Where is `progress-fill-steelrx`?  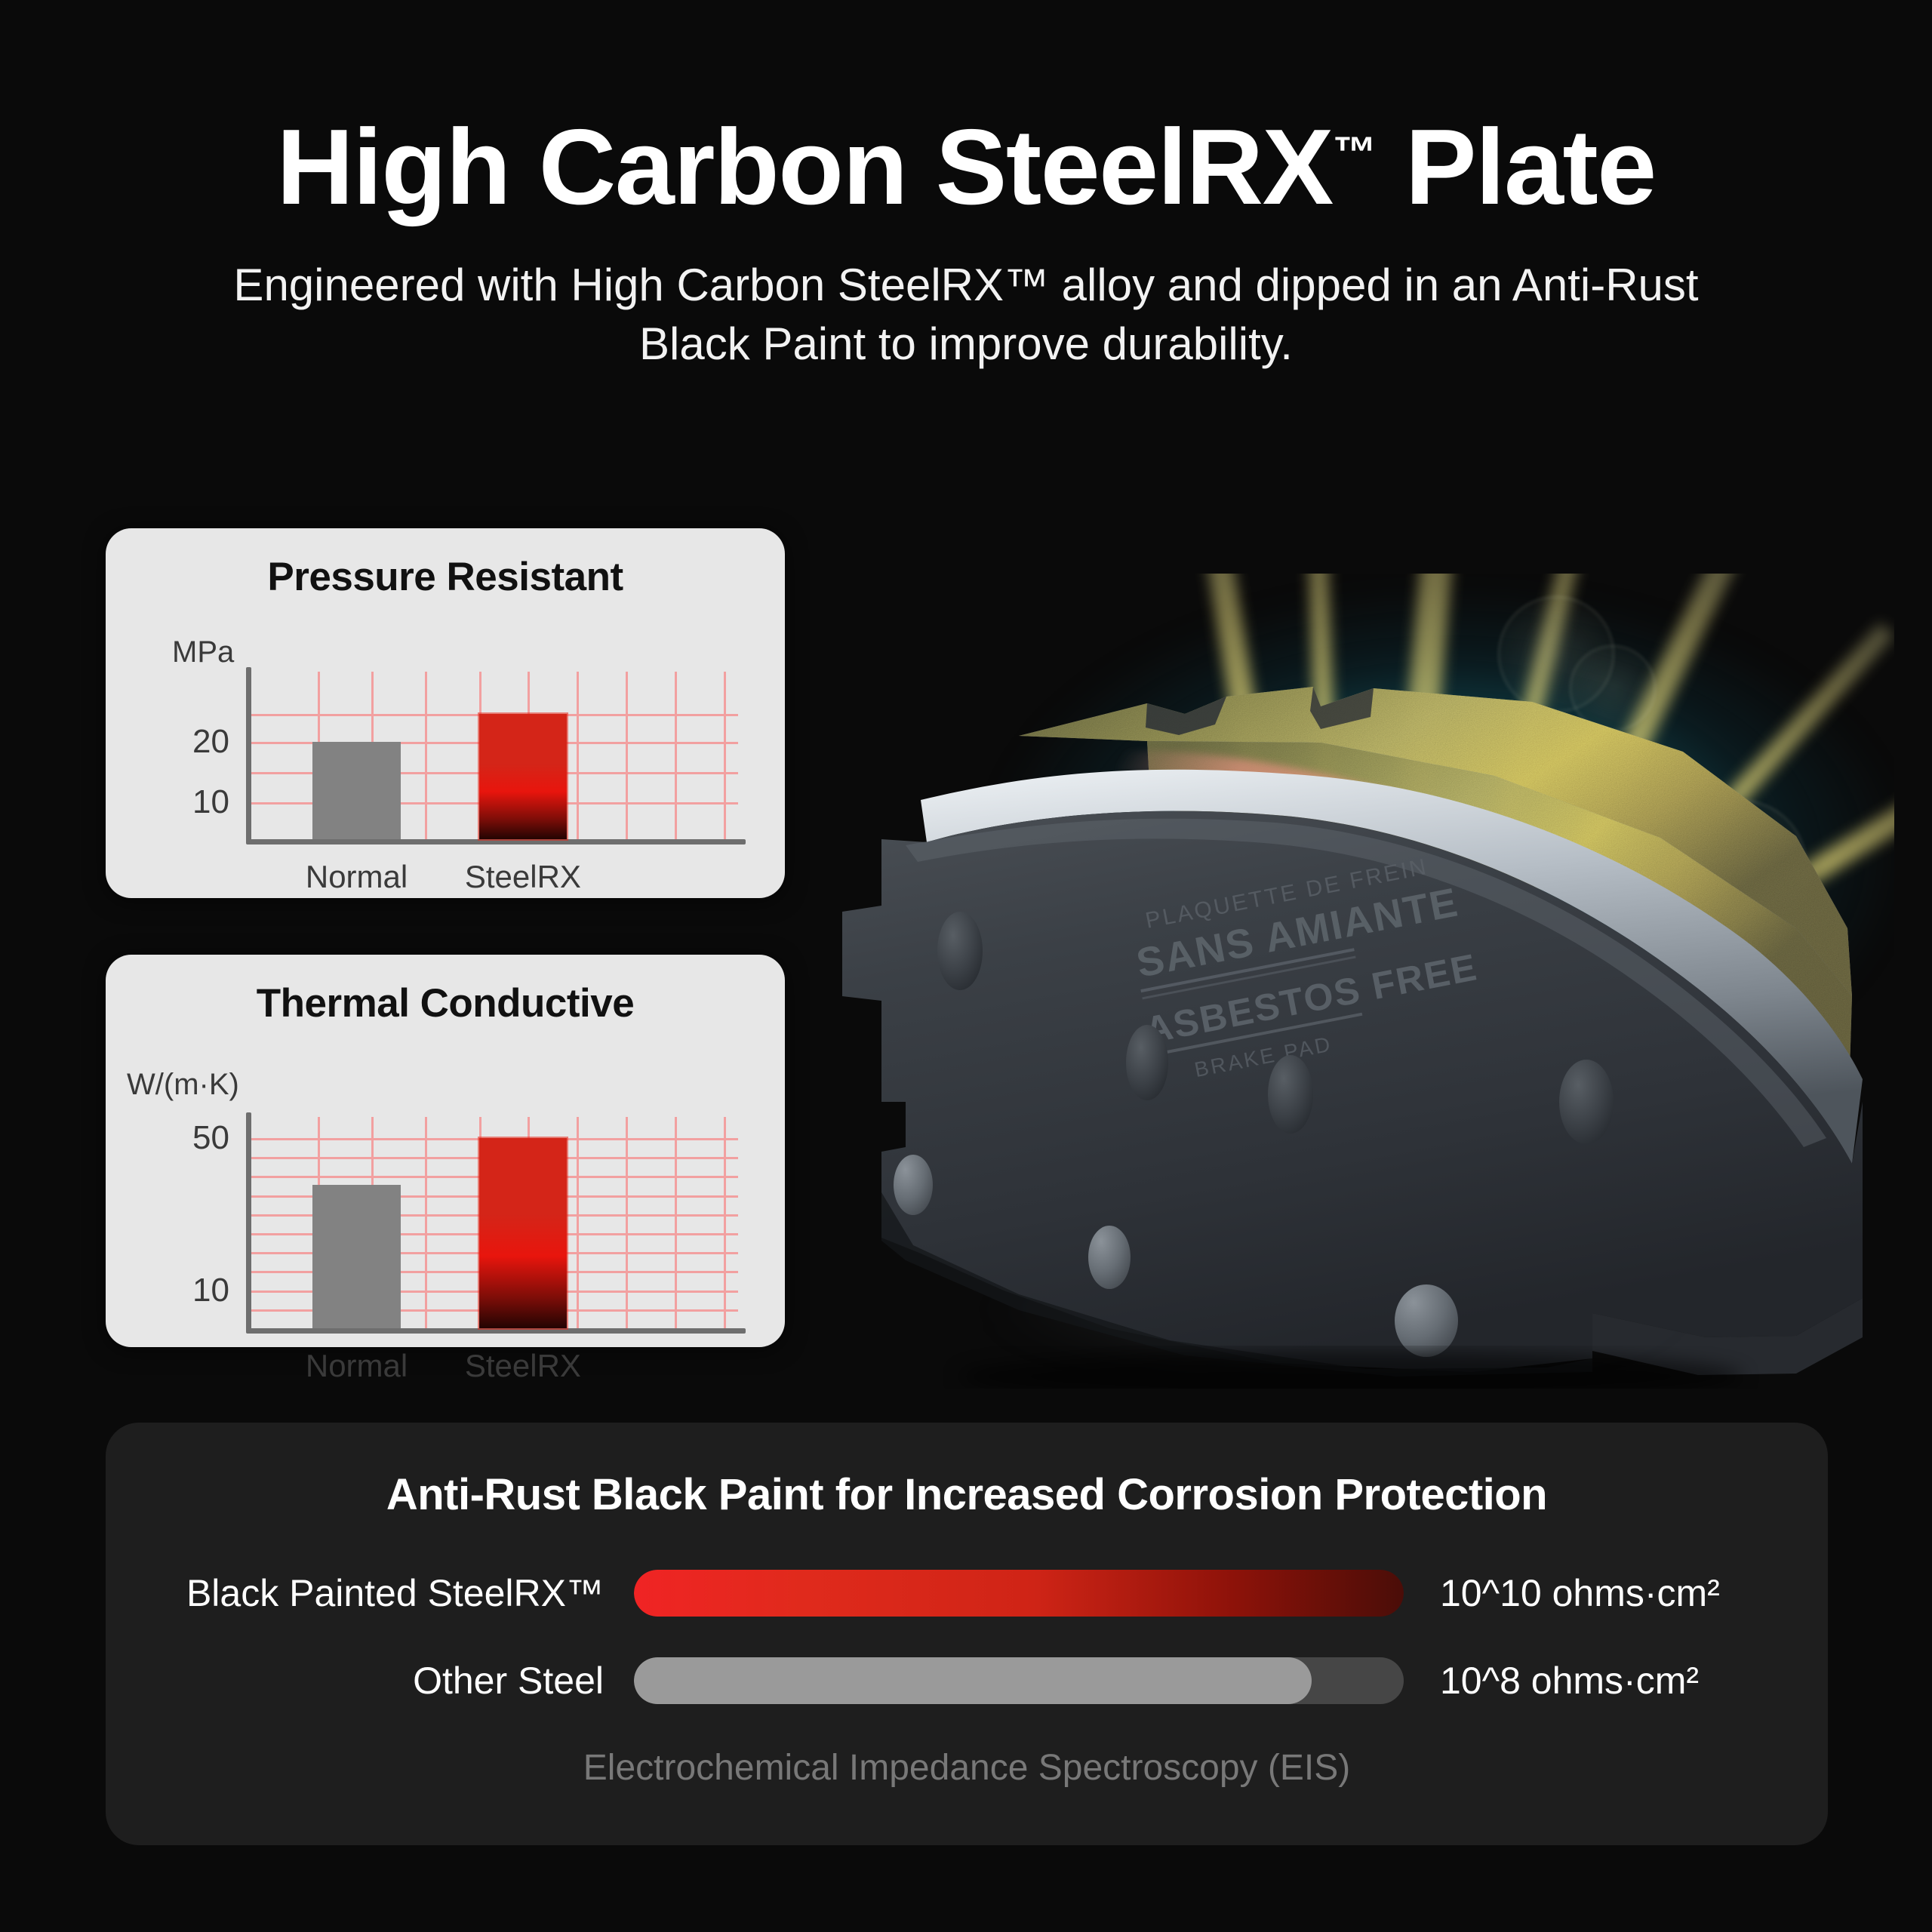
progress-fill-steelrx is located at coordinates (1019, 1593).